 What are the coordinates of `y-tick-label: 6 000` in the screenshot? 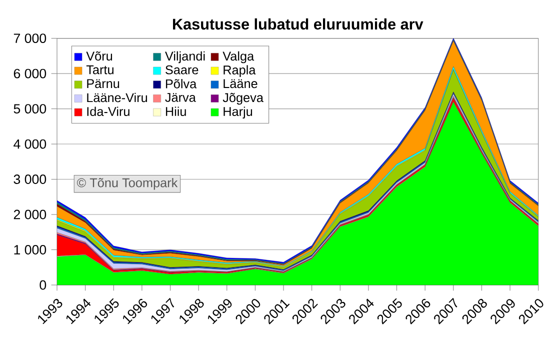 It's located at (30, 73).